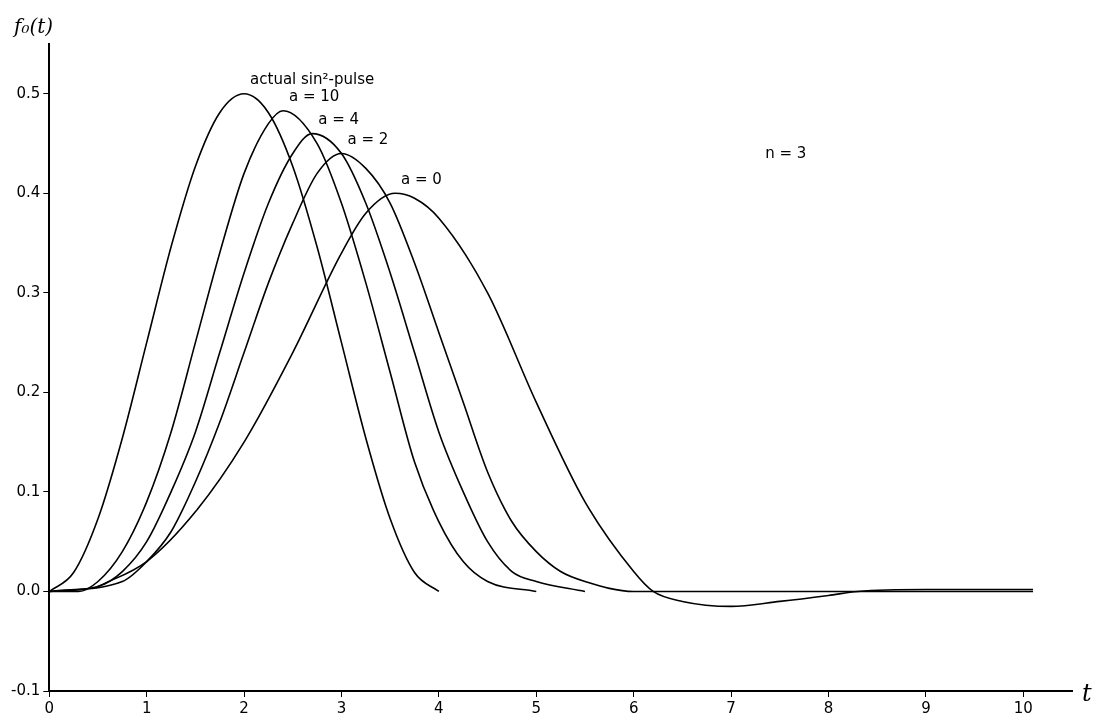 This screenshot has width=1117, height=725. I want to click on x-tick-label: 9, so click(926, 707).